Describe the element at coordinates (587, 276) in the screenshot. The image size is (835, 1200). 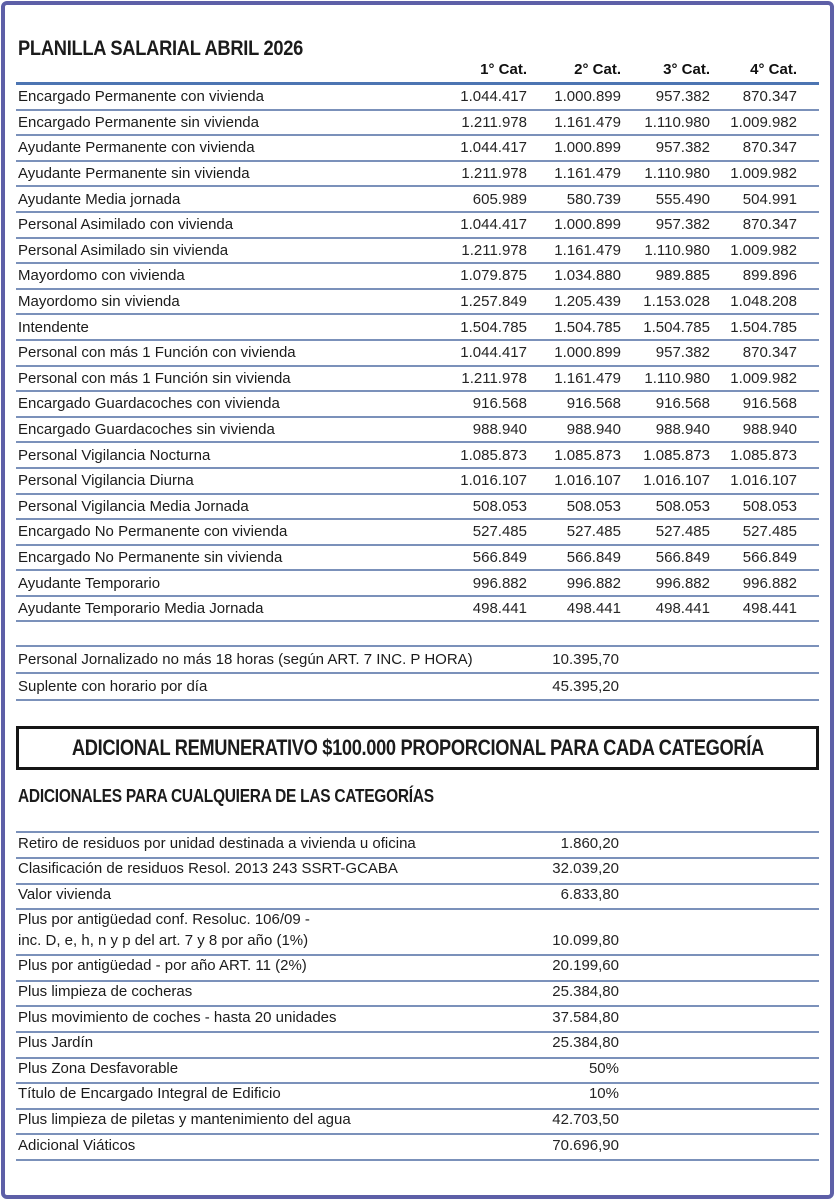
I see `salary-row-value-cat2: 1.034.880` at that location.